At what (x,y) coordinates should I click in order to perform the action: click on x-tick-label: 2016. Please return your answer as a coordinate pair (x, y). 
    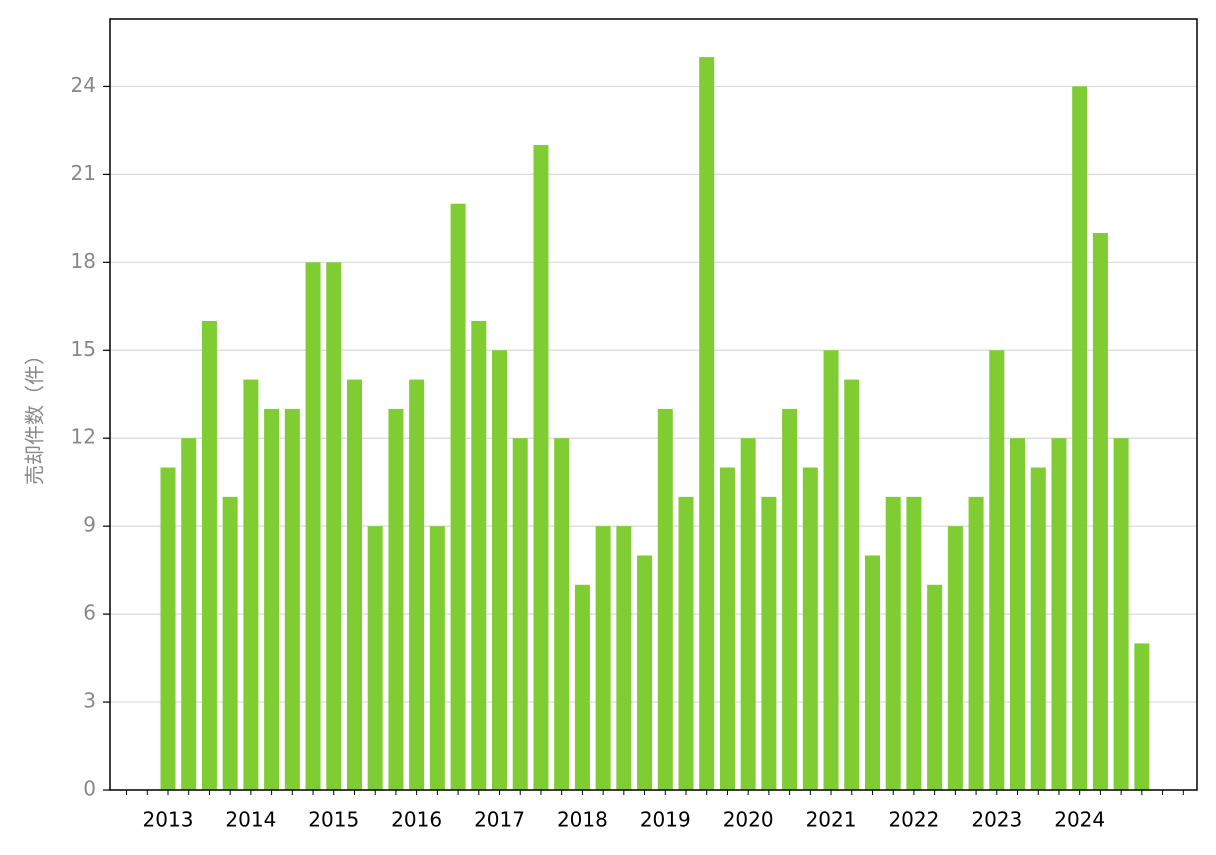
    Looking at the image, I should click on (416, 820).